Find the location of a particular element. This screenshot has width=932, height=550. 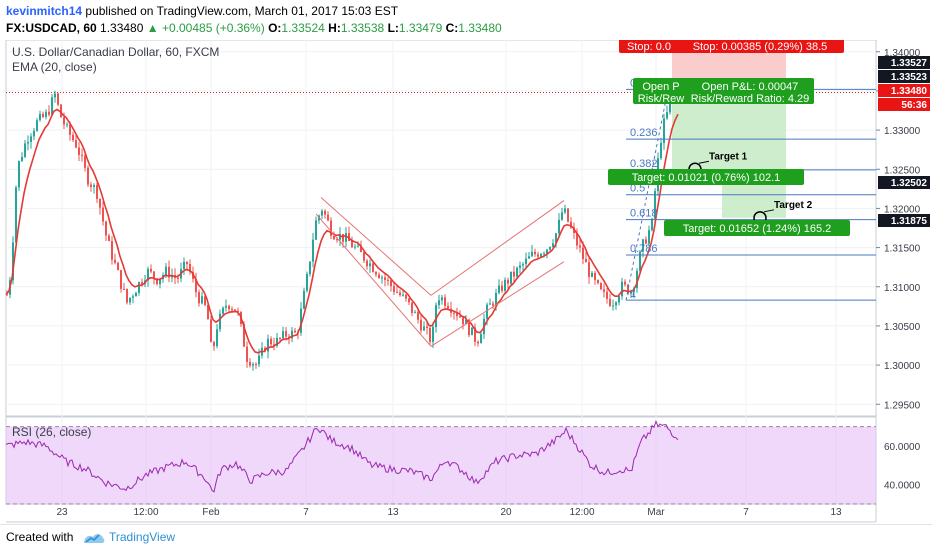

price-tick-label: 1.29500 is located at coordinates (902, 405).